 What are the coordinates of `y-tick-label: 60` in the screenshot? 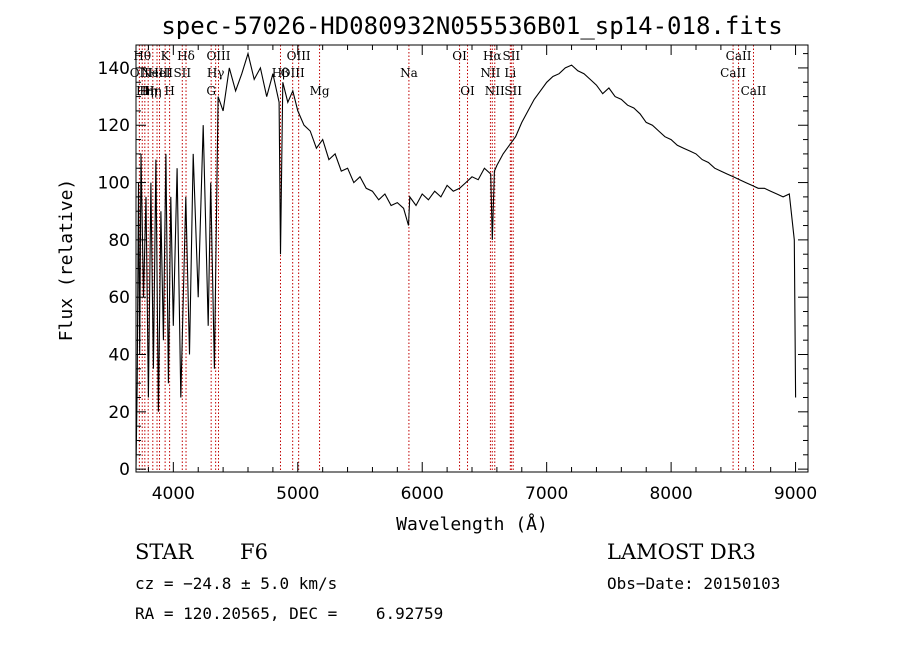 It's located at (119, 298).